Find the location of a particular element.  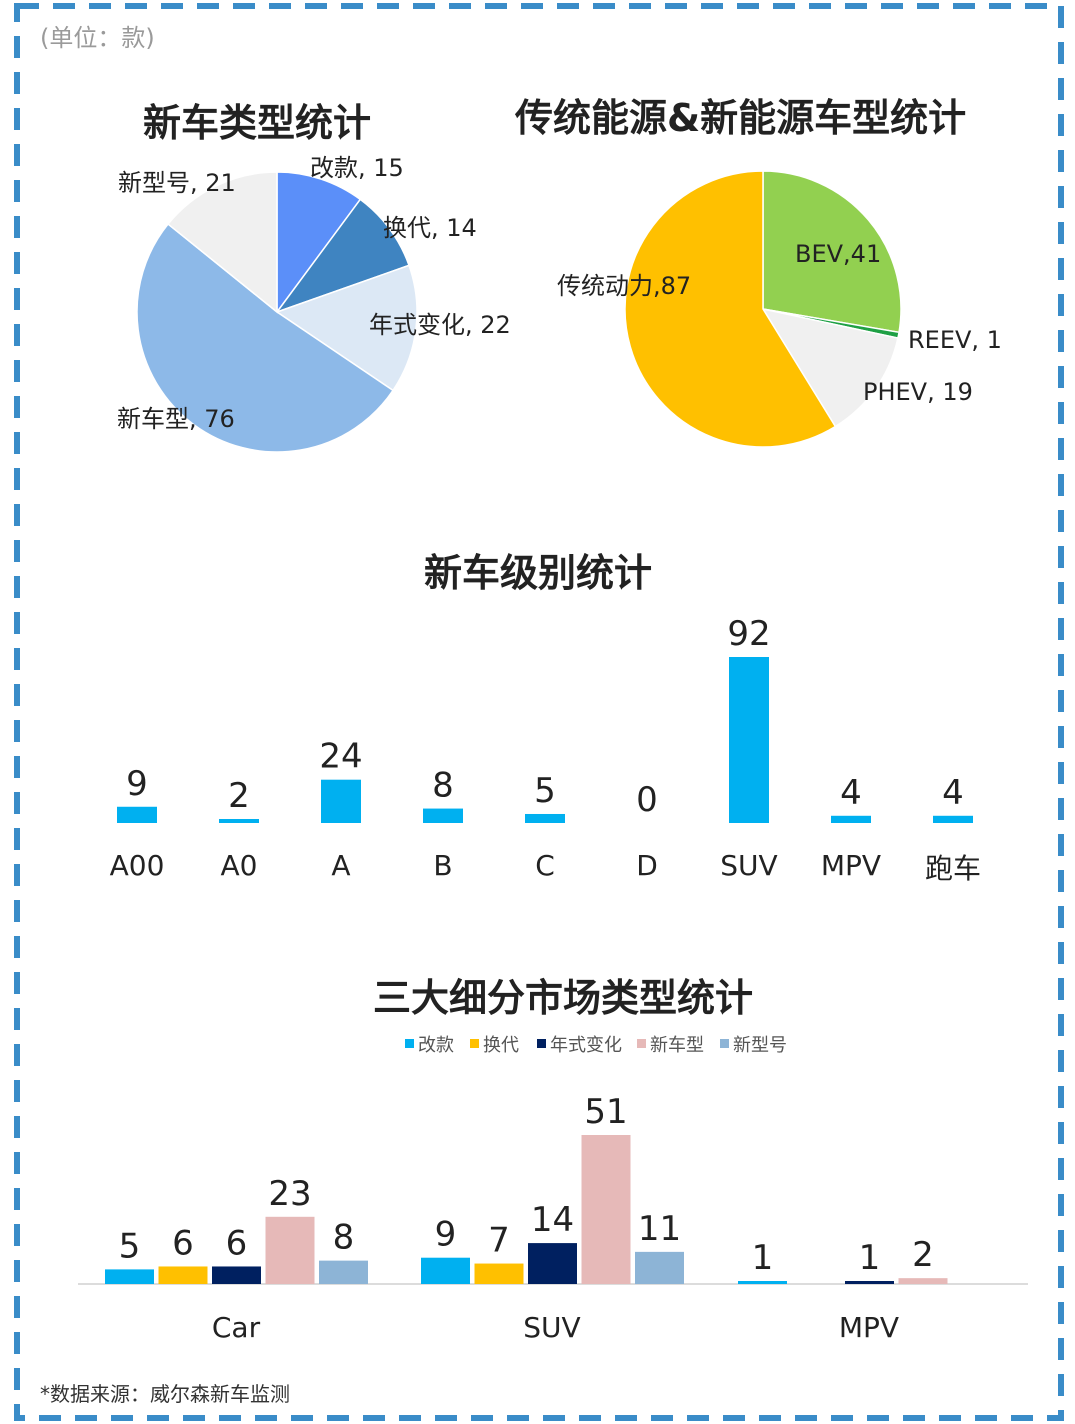

bar1-category-D: D is located at coordinates (647, 865).